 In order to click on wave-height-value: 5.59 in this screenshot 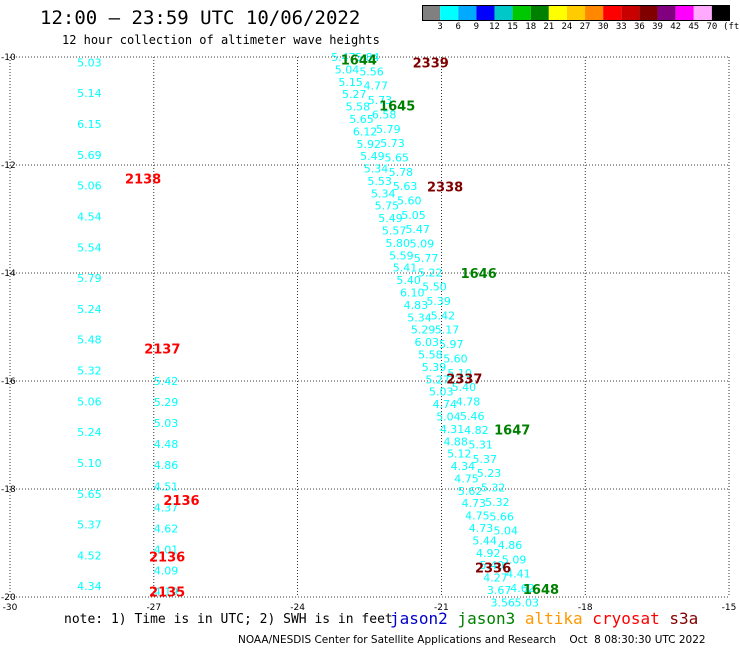, I will do `click(401, 255)`.